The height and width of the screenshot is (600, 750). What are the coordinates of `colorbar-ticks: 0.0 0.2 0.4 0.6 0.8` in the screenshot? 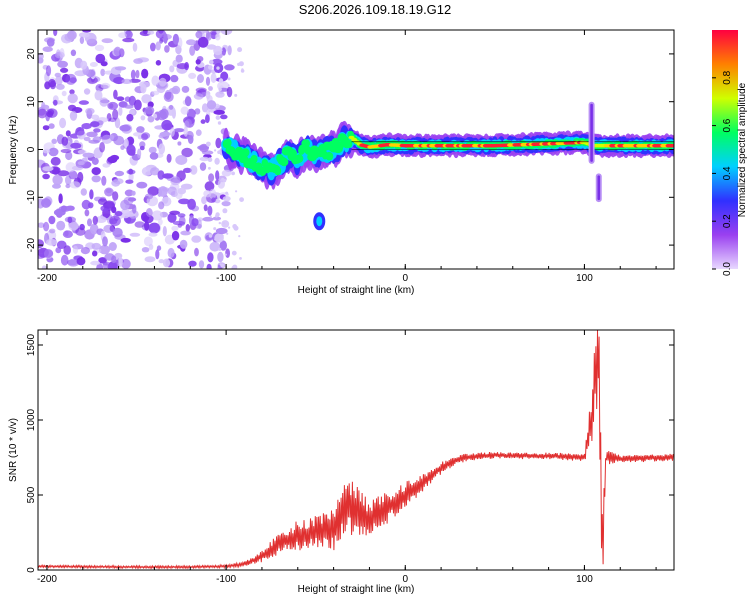 It's located at (722, 173).